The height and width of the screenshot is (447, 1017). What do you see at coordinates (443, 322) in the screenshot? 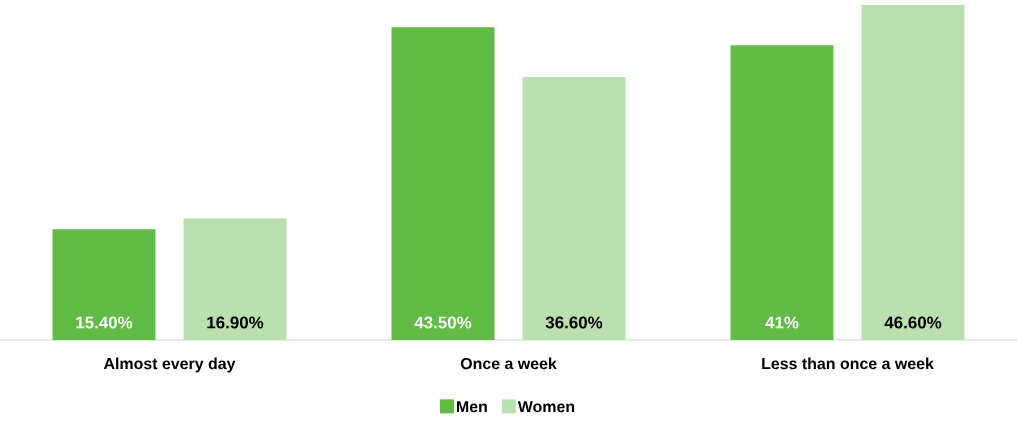
I see `data-label: 43.50%` at bounding box center [443, 322].